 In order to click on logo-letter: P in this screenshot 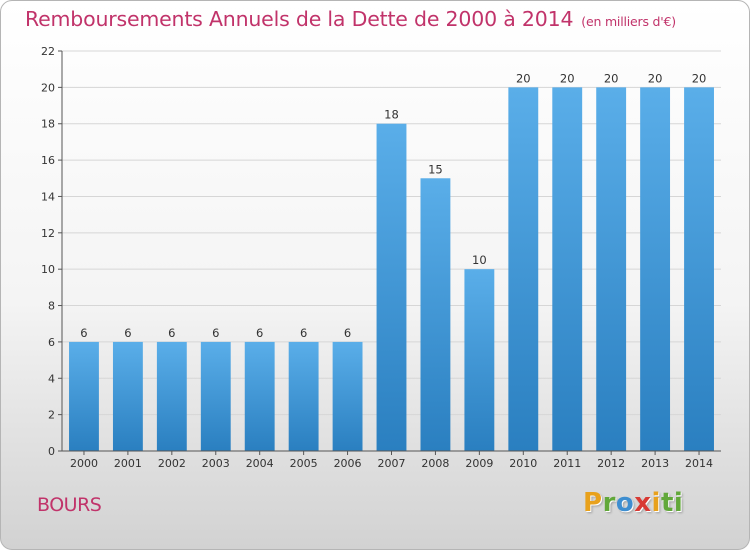, I will do `click(593, 503)`.